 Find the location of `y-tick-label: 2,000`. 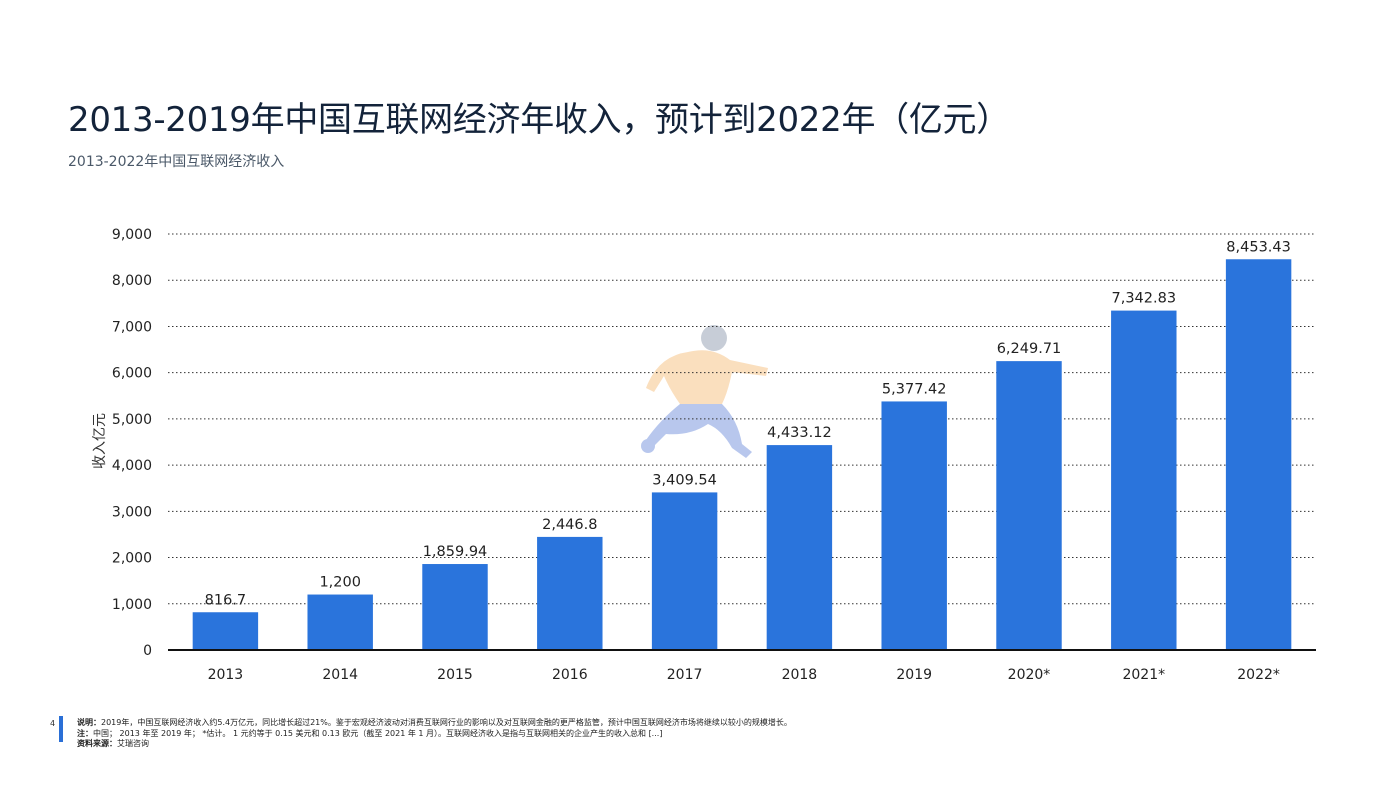

y-tick-label: 2,000 is located at coordinates (132, 559).